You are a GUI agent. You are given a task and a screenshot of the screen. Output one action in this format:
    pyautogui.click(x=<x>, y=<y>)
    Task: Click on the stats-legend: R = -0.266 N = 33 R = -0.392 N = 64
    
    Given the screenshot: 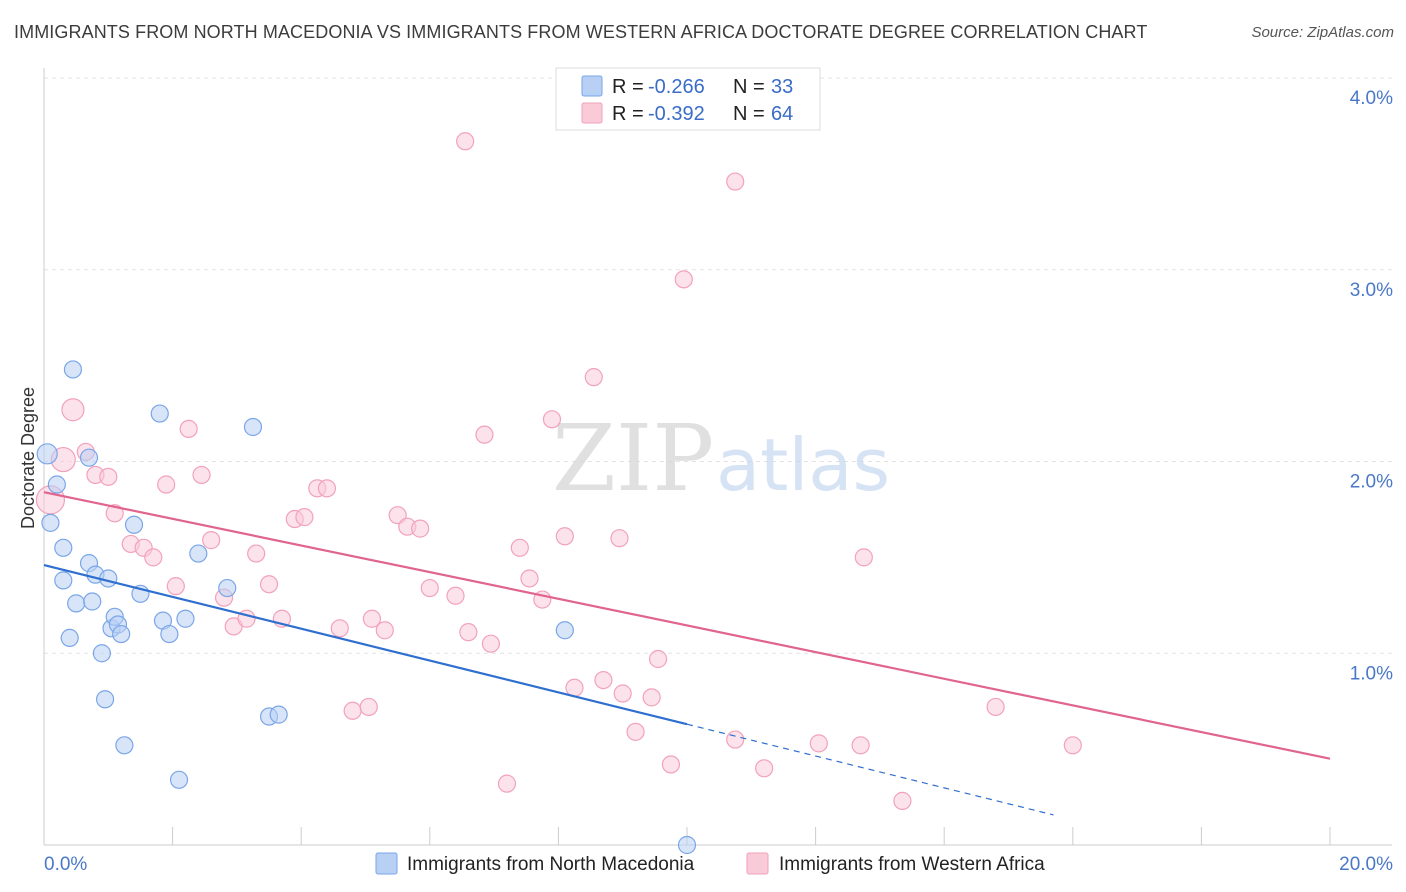 What is the action you would take?
    pyautogui.click(x=688, y=99)
    